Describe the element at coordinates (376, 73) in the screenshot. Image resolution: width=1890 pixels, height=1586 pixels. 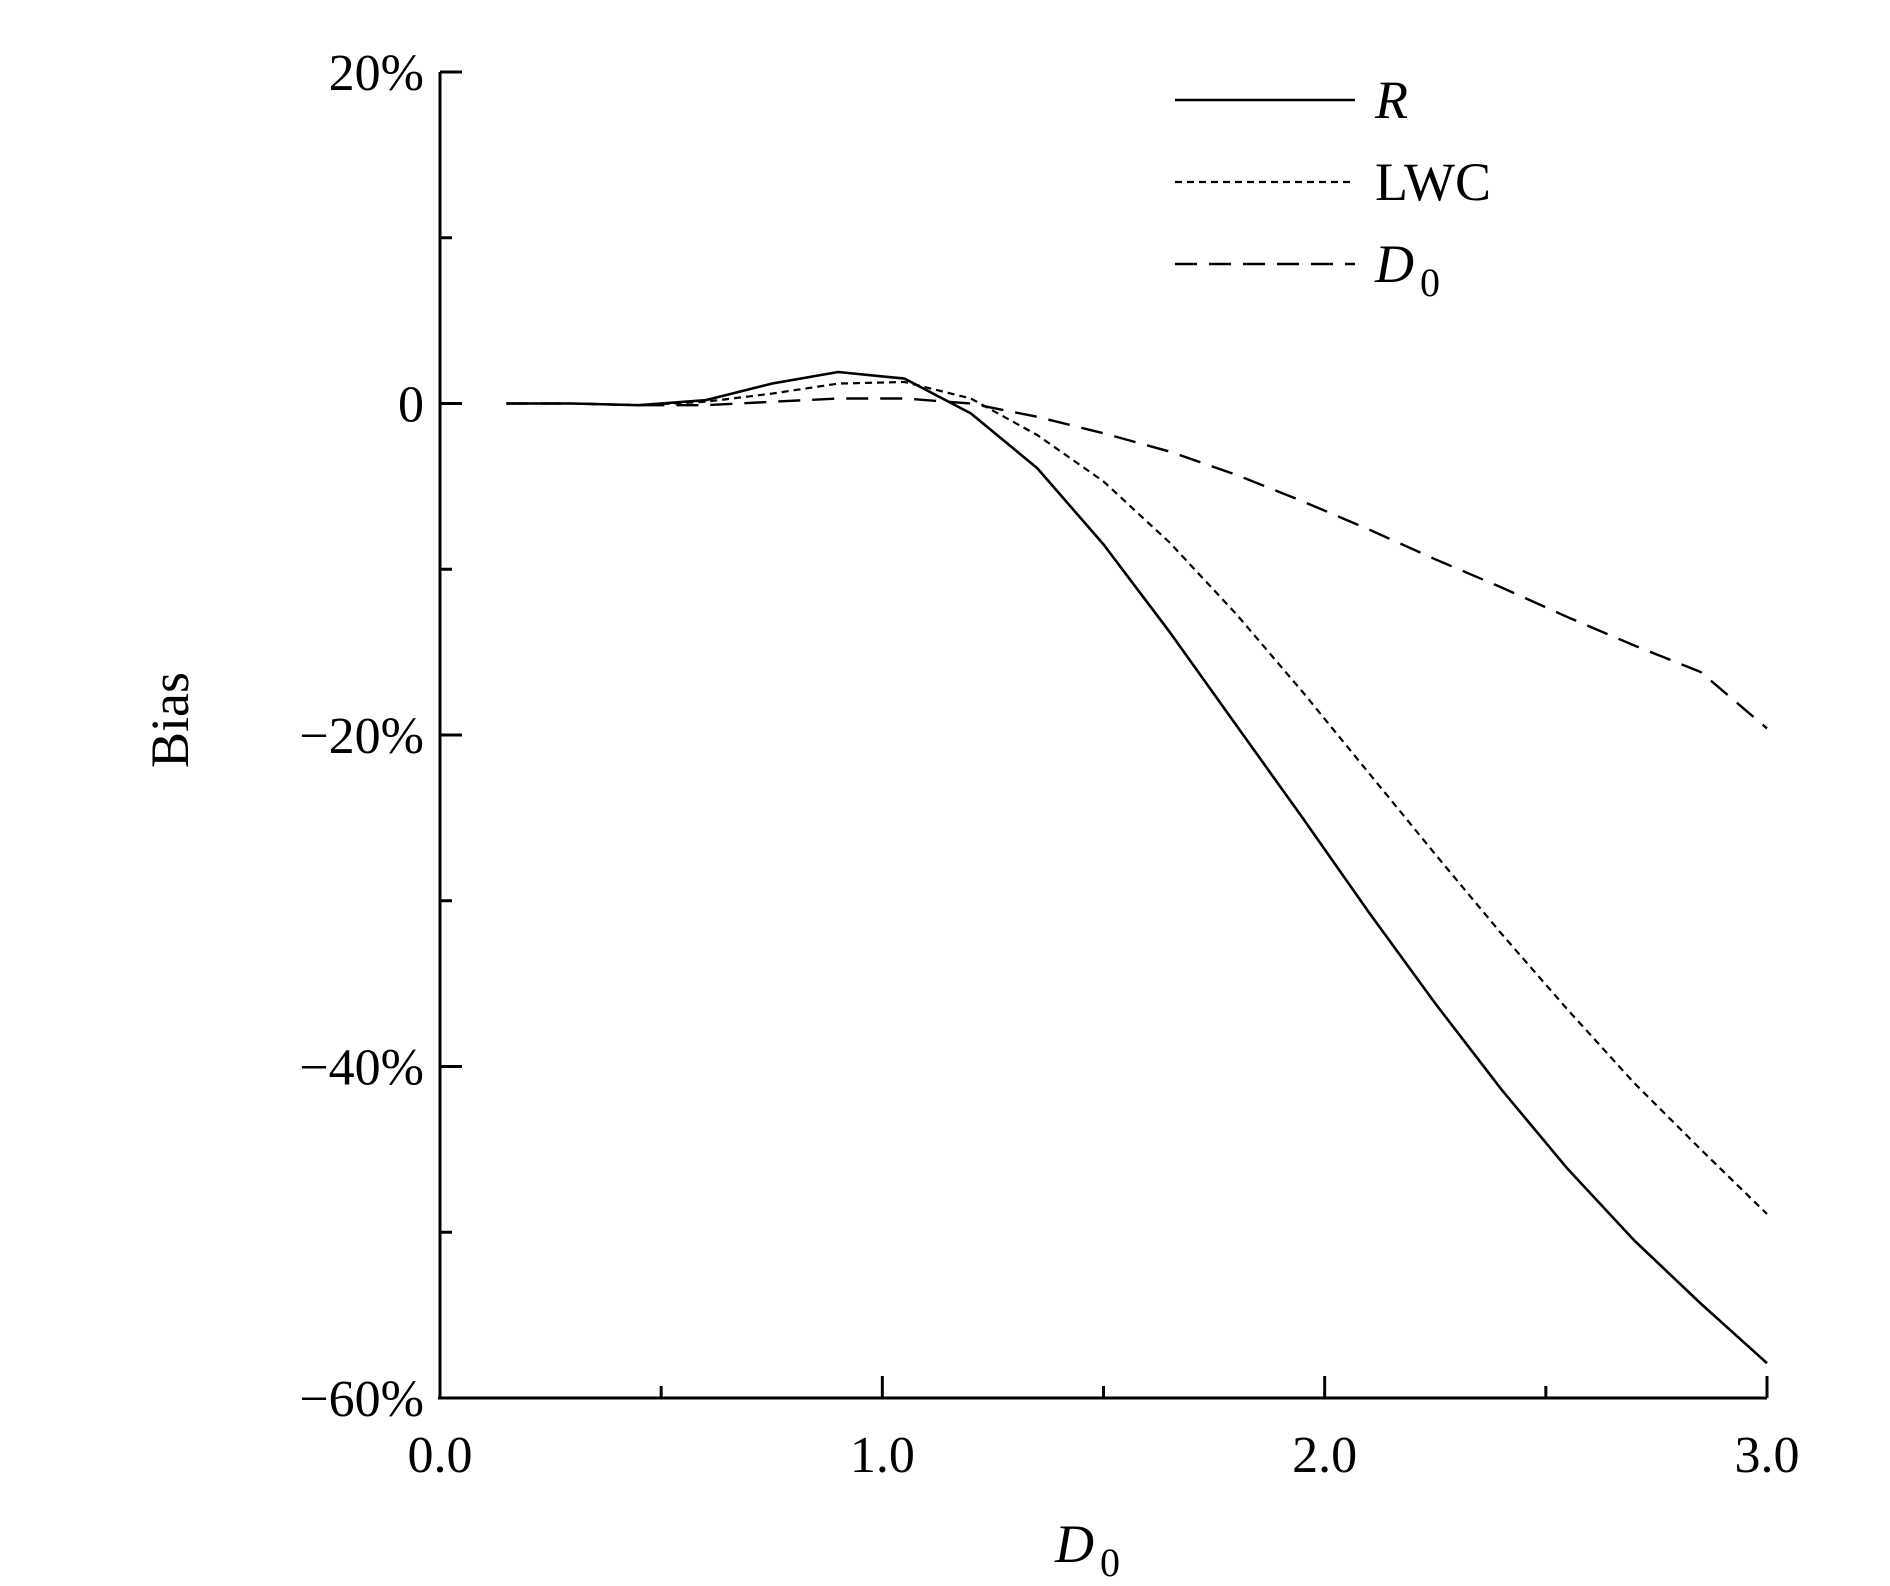
I see `y-tick-label: 20%` at that location.